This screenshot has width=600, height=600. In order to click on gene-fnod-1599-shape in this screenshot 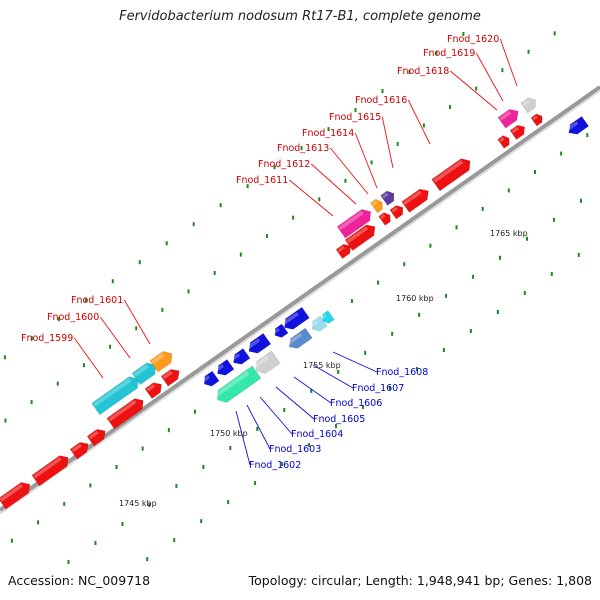, I will do `click(115, 396)`.